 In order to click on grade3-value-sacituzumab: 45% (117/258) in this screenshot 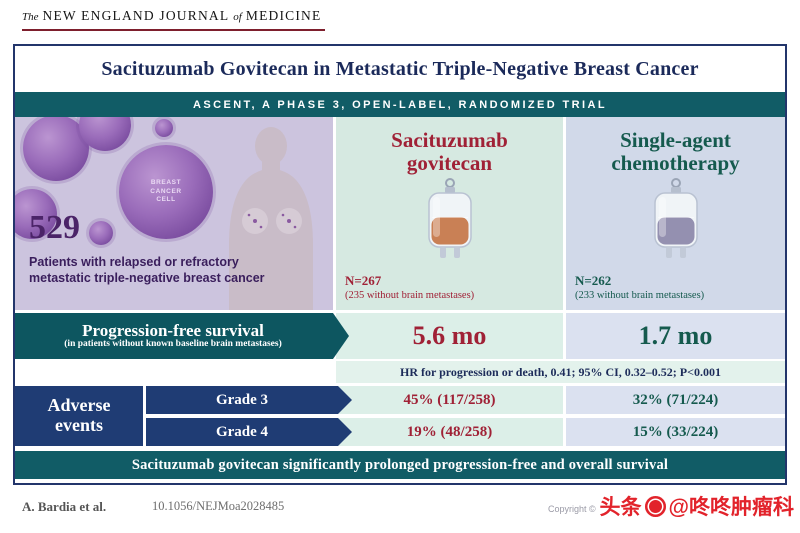, I will do `click(449, 400)`.